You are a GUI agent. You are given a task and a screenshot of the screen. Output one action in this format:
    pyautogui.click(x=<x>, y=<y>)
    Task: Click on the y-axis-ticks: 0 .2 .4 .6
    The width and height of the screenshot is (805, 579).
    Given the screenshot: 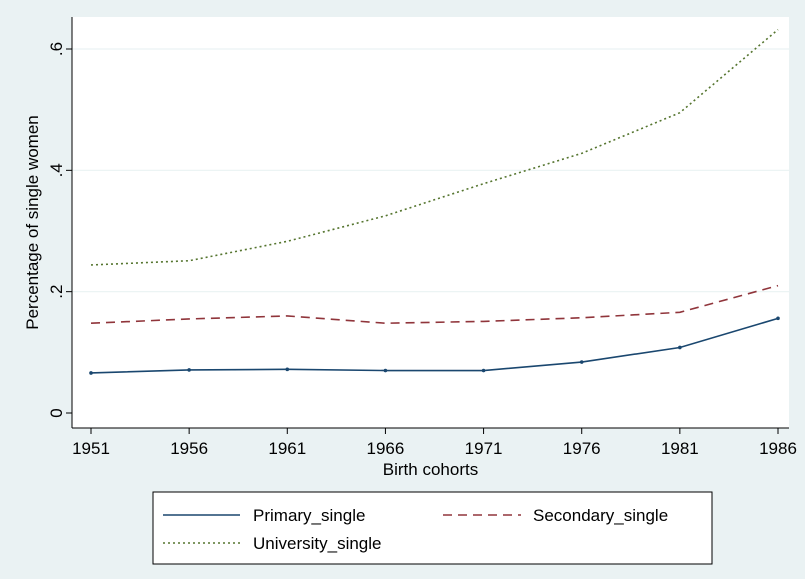 What is the action you would take?
    pyautogui.click(x=59, y=230)
    